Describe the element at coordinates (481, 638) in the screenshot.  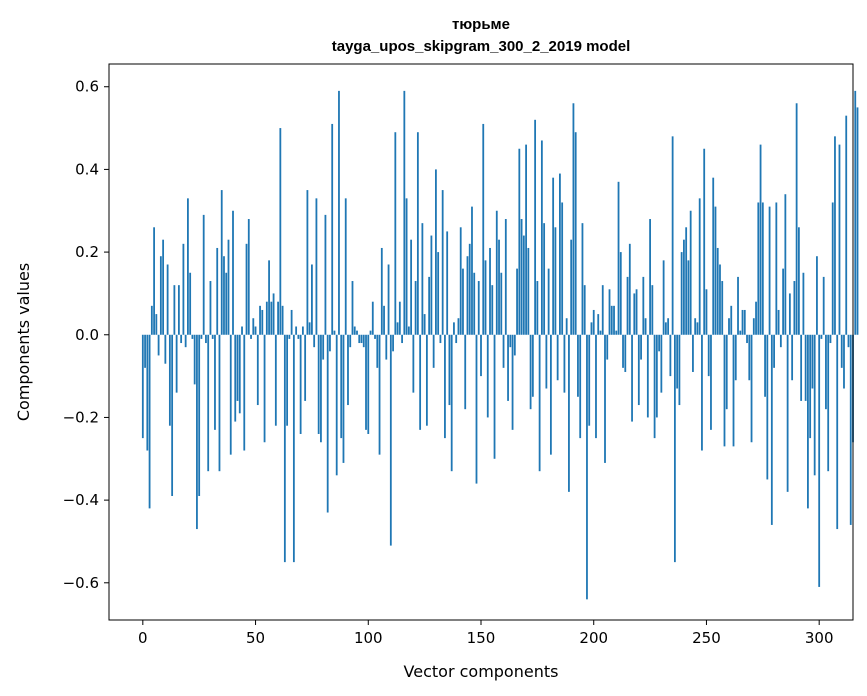
I see `x-tick-label: 150` at that location.